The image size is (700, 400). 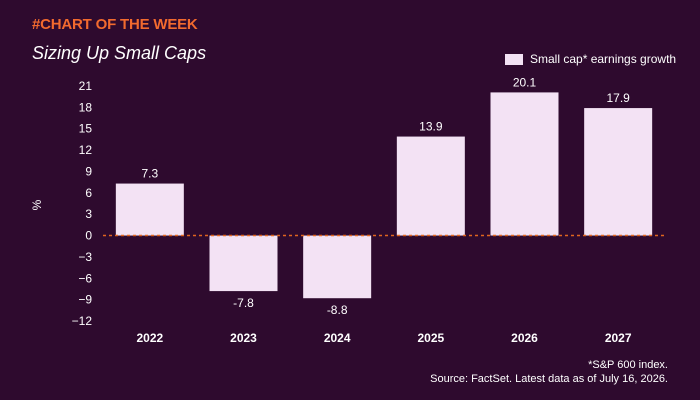 I want to click on x-tick-label: 2025, so click(x=430, y=338).